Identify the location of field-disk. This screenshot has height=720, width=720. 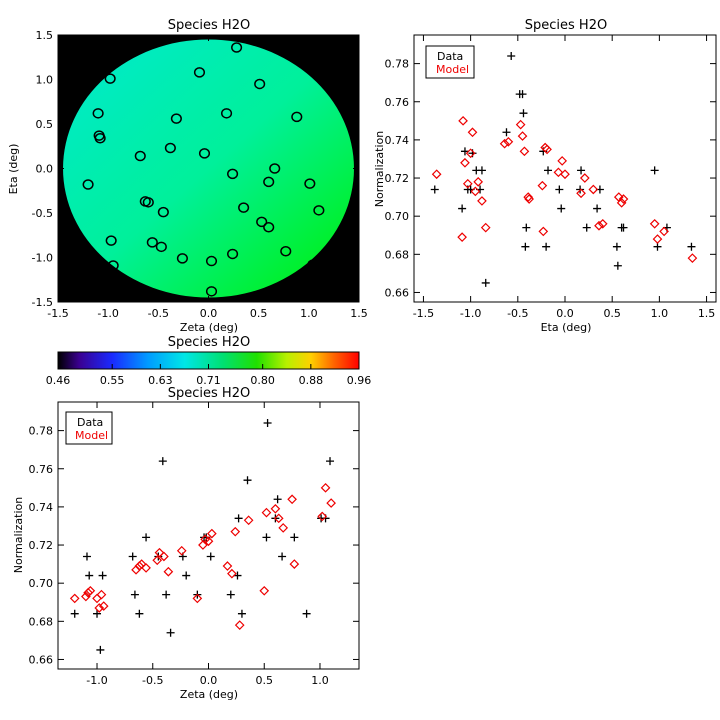
(208, 168).